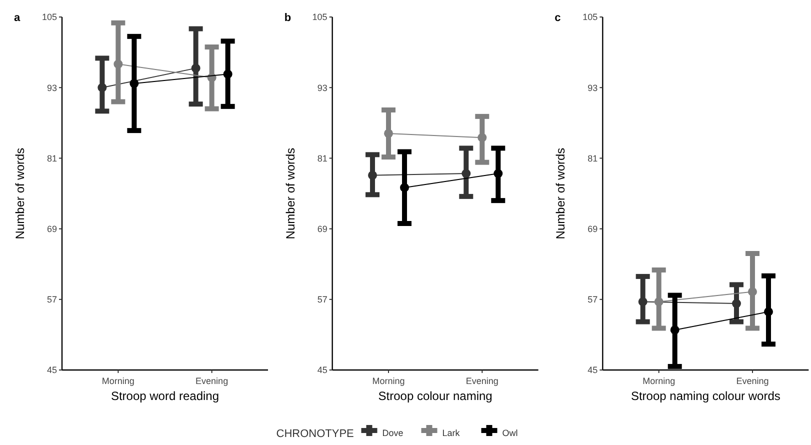  What do you see at coordinates (435, 396) in the screenshot?
I see `x-axis-title: Stroop colour naming` at bounding box center [435, 396].